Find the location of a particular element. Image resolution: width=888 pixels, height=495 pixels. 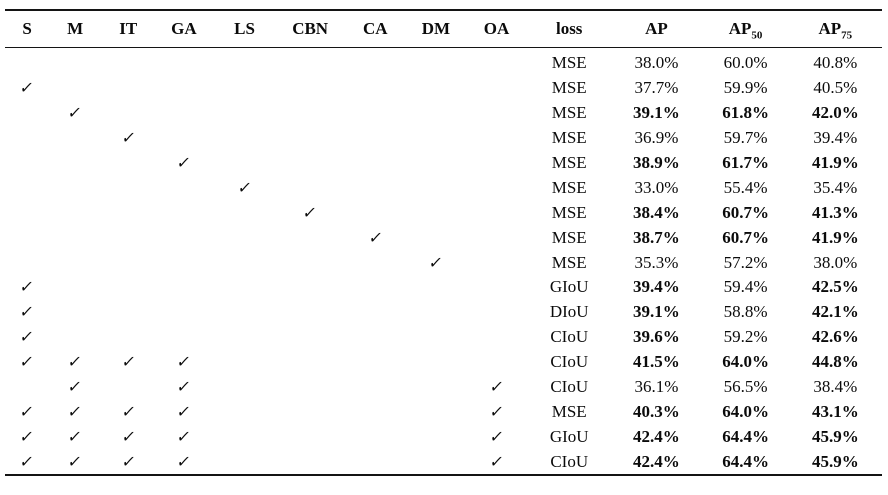

ap50-value-cell: 60.7% is located at coordinates (745, 212).